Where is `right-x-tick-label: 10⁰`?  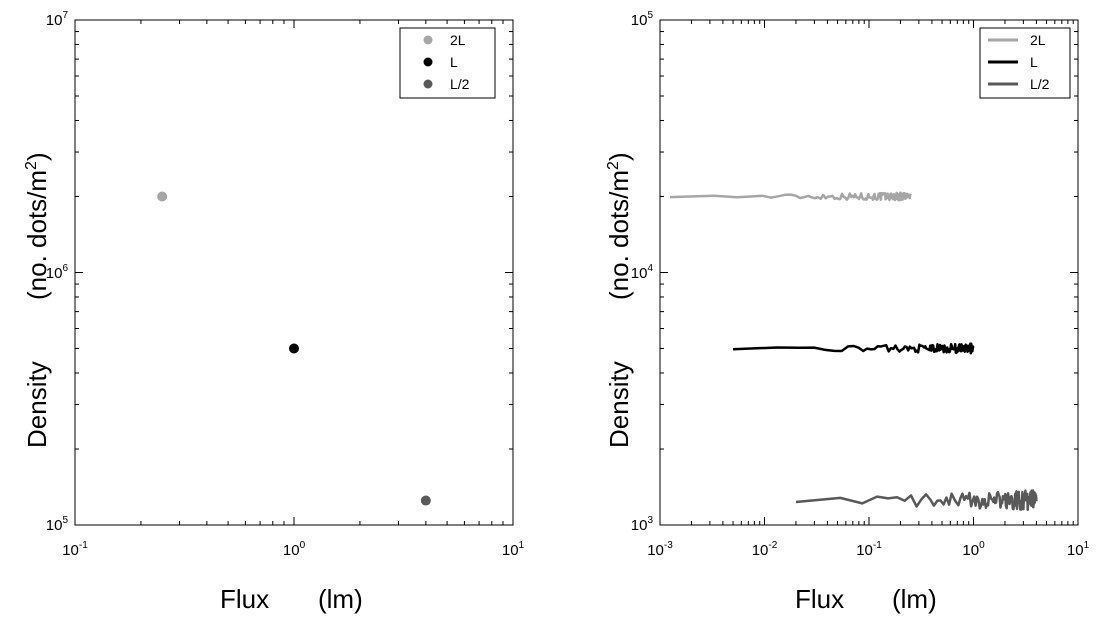
right-x-tick-label: 10⁰ is located at coordinates (973, 549).